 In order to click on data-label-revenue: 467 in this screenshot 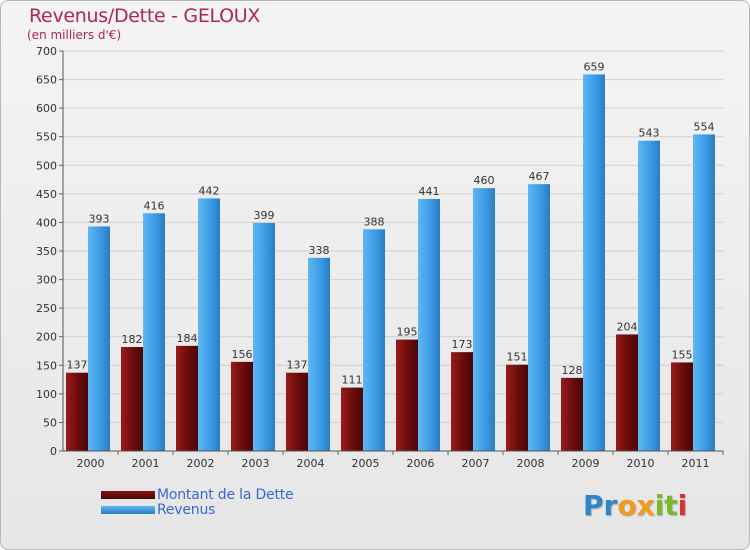, I will do `click(539, 176)`.